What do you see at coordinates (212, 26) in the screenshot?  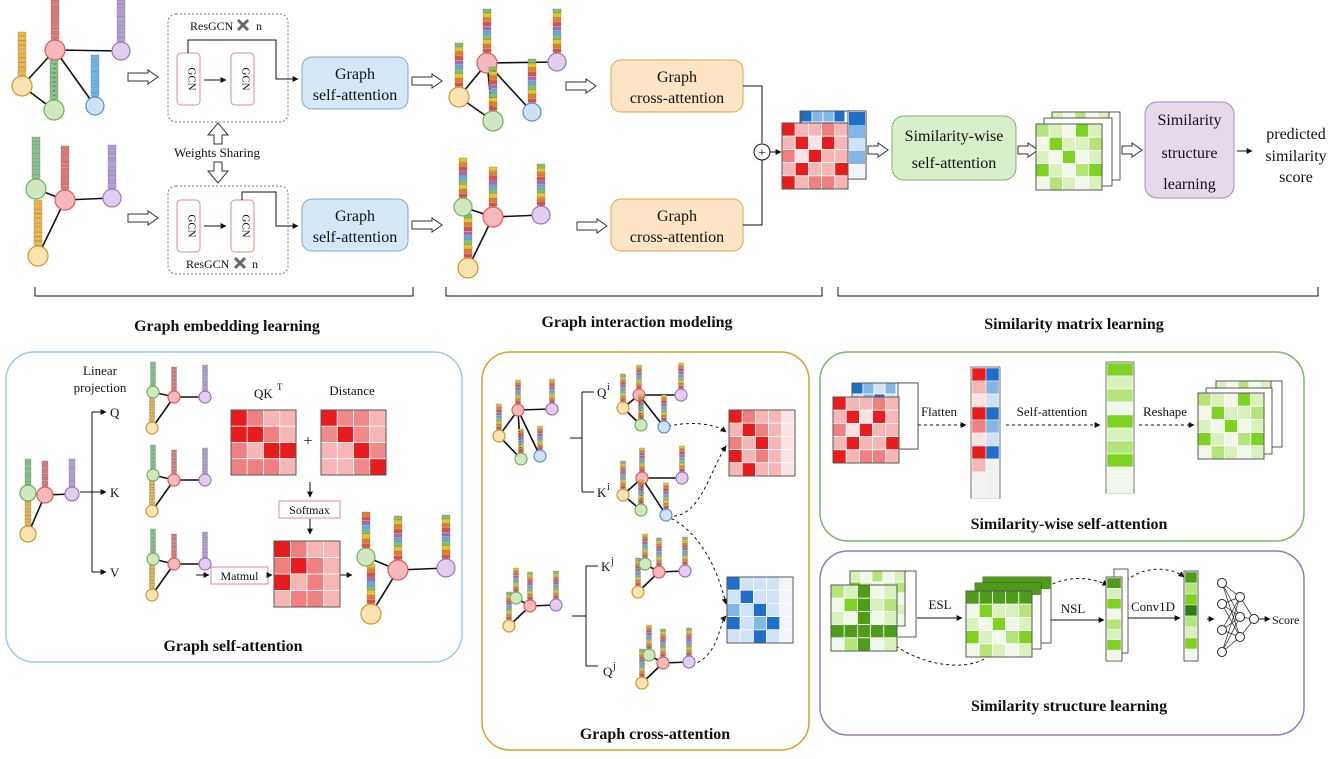 I see `resgcn-label-top: ResGCN` at bounding box center [212, 26].